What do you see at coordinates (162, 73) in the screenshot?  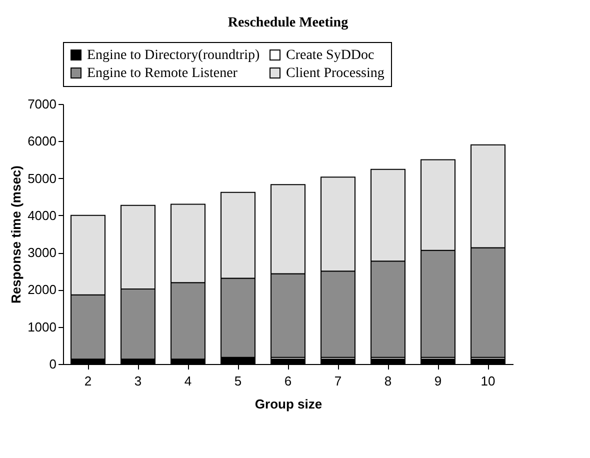 I see `legend-label: Engine to Remote Listener` at bounding box center [162, 73].